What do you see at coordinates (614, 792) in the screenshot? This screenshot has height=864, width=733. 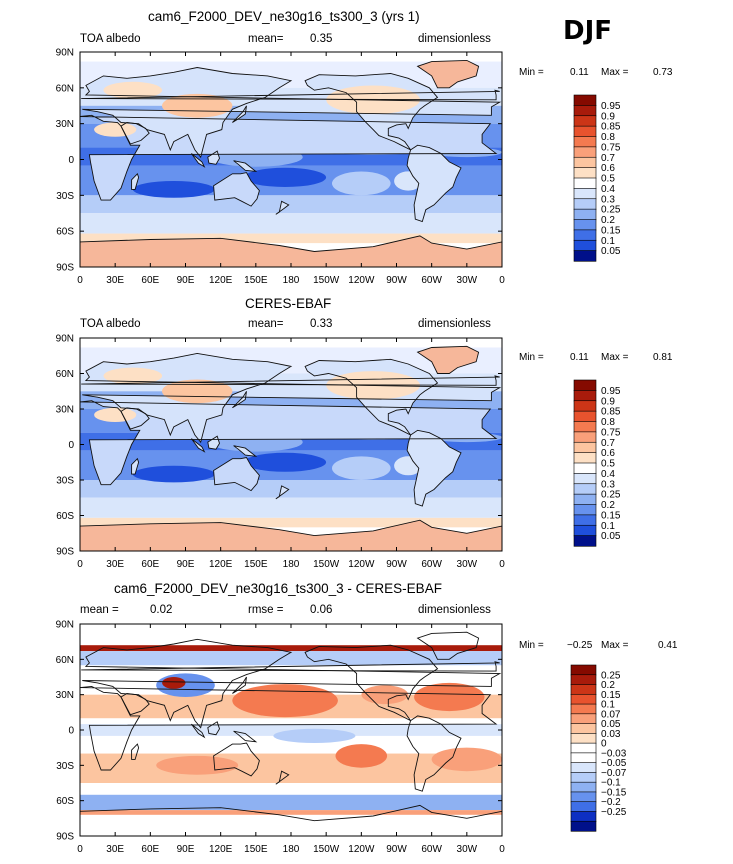 I see `colorbar-level-label: −0.15` at bounding box center [614, 792].